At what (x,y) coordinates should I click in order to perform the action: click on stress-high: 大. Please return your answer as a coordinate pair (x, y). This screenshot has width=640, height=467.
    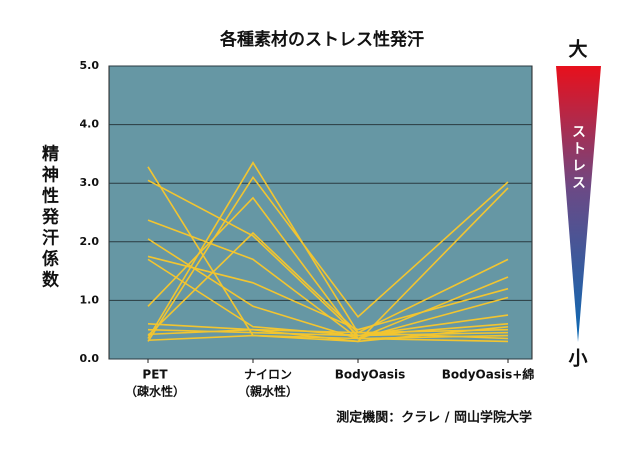
    Looking at the image, I should click on (577, 49).